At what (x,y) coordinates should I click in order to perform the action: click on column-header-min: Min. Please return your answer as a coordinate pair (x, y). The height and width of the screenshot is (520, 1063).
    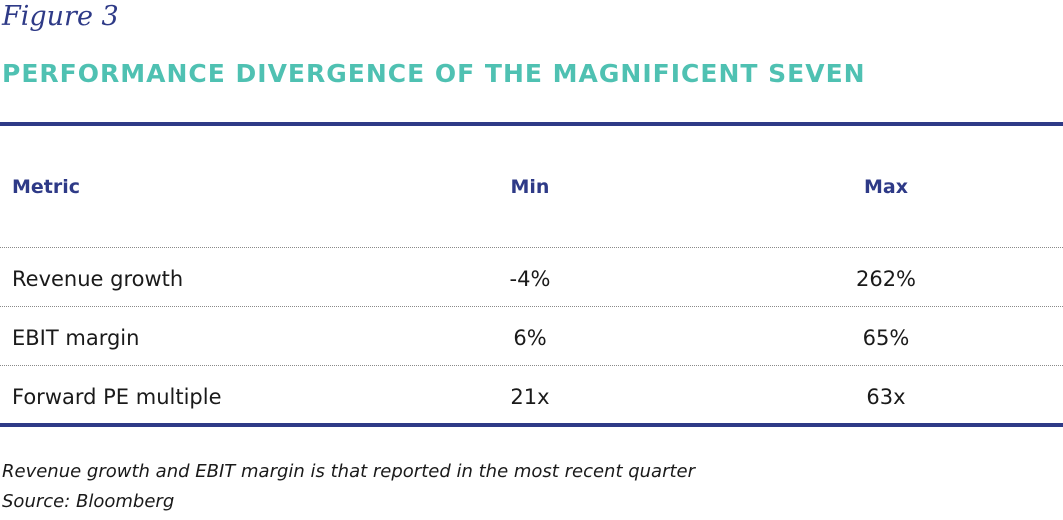
    Looking at the image, I should click on (530, 187).